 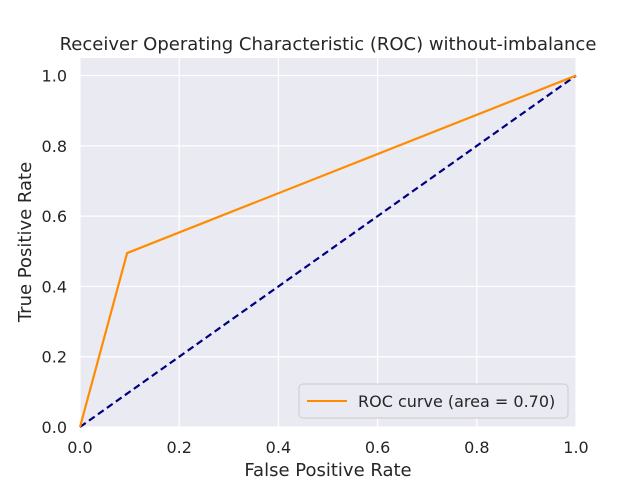 I want to click on legend-box, so click(x=433, y=401).